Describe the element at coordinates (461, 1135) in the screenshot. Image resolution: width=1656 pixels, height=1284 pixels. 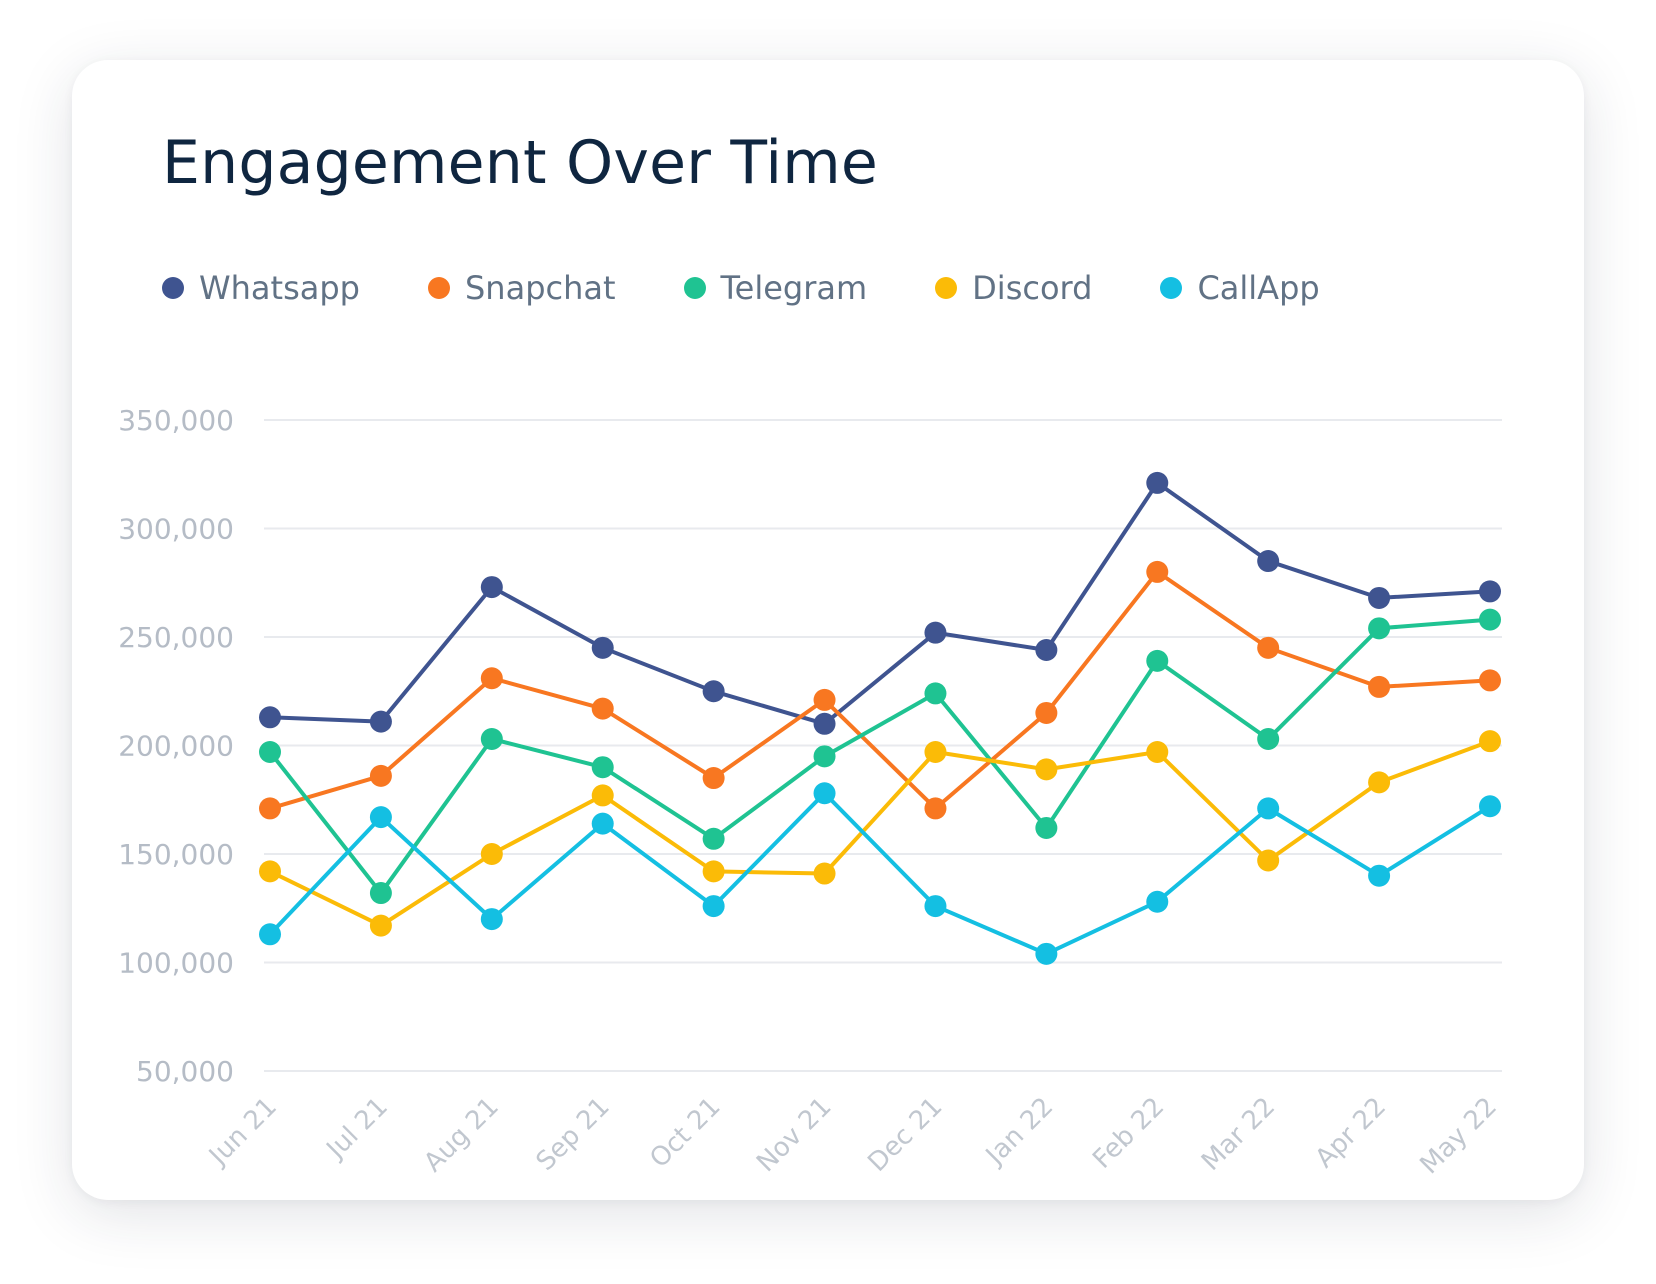
I see `x-tick-label-2: Aug 21` at that location.